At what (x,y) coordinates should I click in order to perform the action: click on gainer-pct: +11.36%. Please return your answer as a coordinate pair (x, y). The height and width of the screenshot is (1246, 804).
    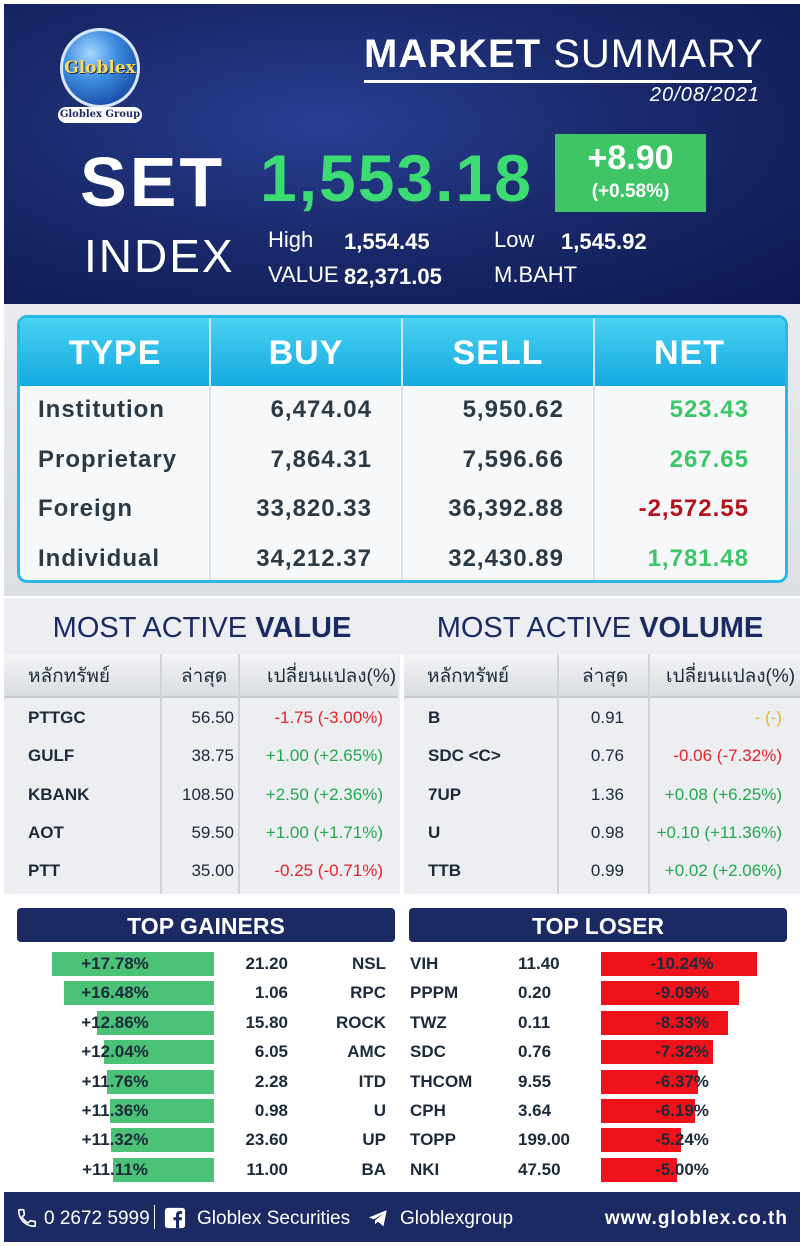
    Looking at the image, I should click on (115, 1110).